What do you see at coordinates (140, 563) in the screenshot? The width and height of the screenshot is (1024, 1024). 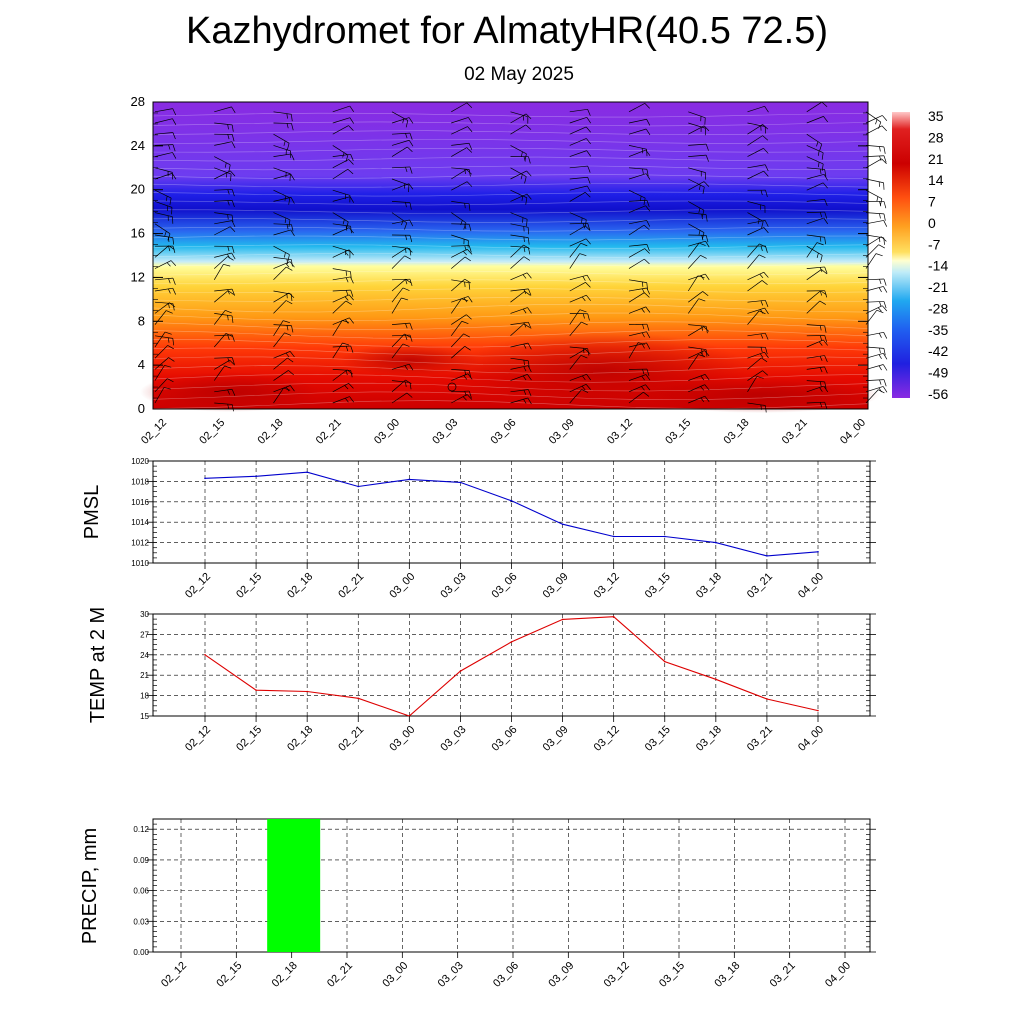 I see `pmsl-y-tick-label: 1010` at bounding box center [140, 563].